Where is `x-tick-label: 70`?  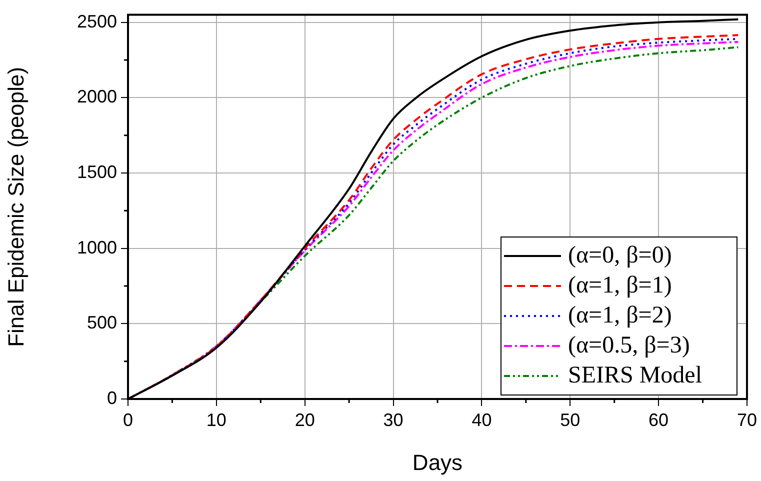
x-tick-label: 70 is located at coordinates (747, 420).